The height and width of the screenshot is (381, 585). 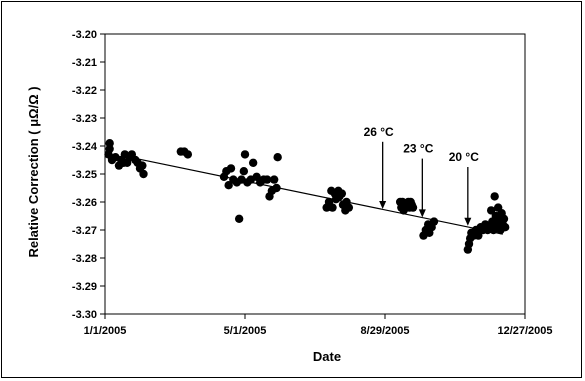 I want to click on annotation-label: 26 °C, so click(x=379, y=132).